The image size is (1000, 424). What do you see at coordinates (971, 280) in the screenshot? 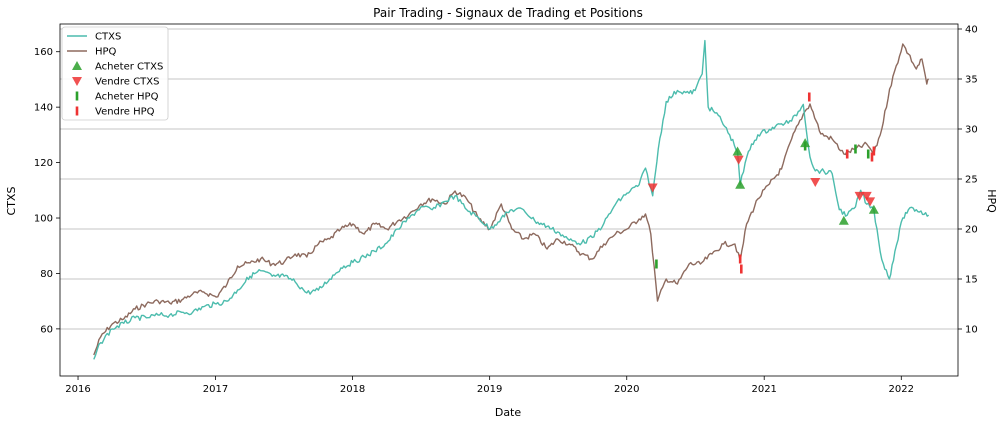
I see `y-right-tick-label: 15` at bounding box center [971, 280].